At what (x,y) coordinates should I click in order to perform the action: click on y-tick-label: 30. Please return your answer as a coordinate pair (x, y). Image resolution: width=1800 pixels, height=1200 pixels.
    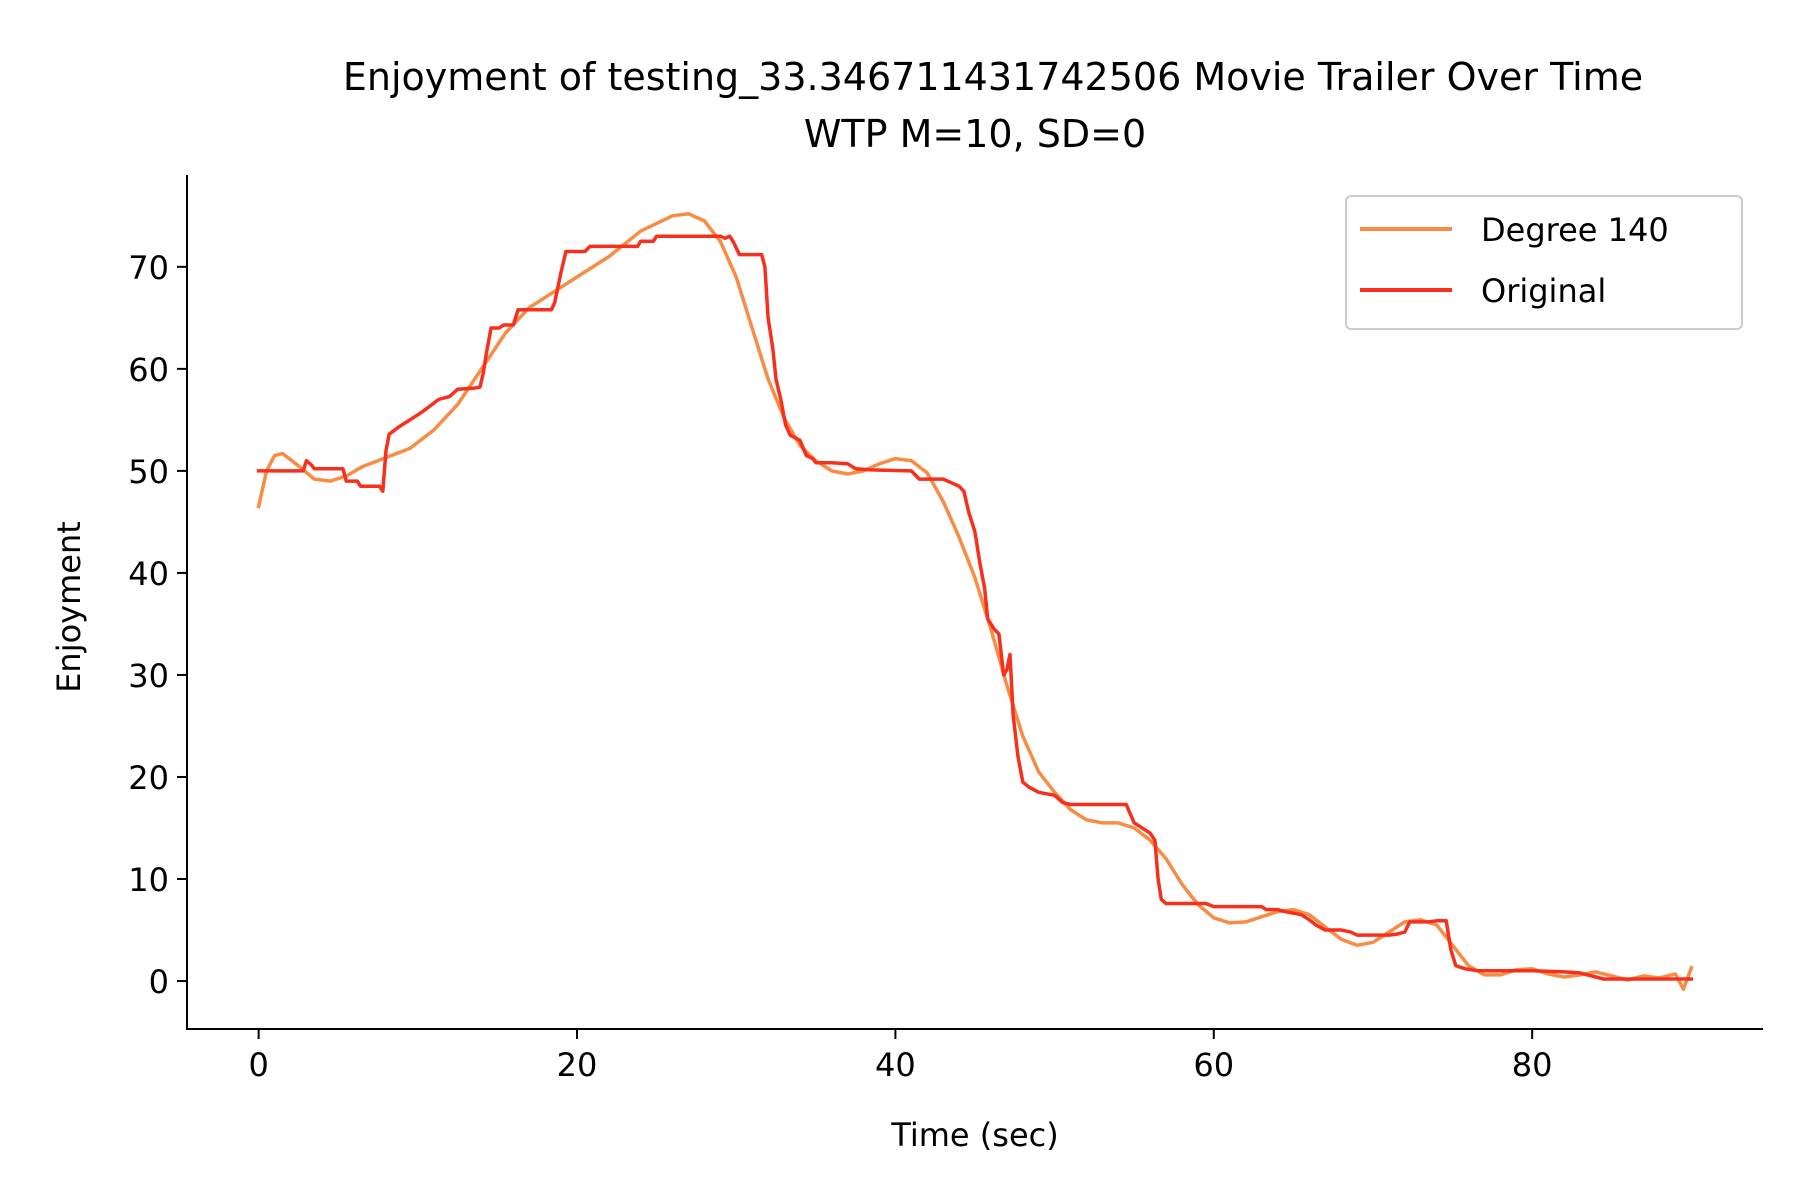
    Looking at the image, I should click on (148, 676).